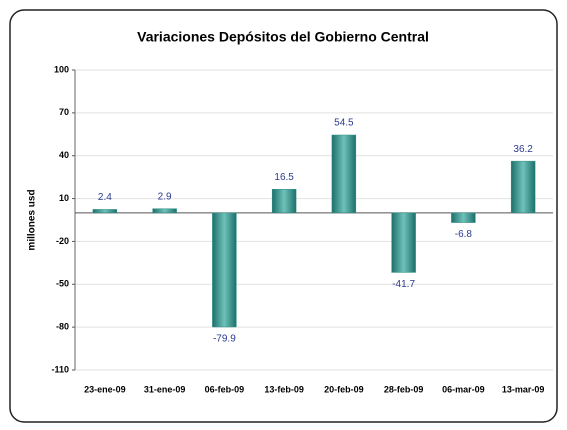  Describe the element at coordinates (62, 327) in the screenshot. I see `y-tick-label: -80` at that location.